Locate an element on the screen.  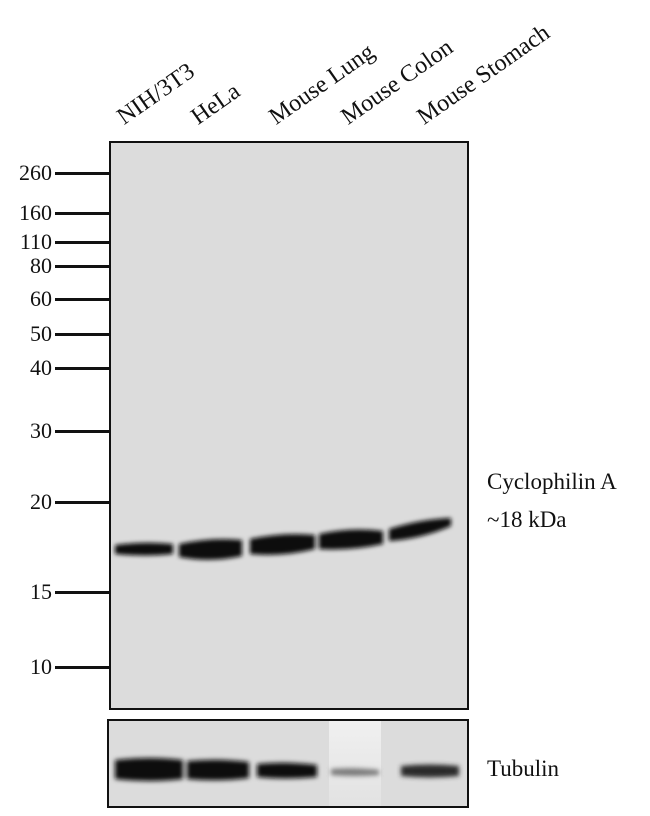
lane-label-mouse-stomach: Mouse Stomach is located at coordinates (483, 75).